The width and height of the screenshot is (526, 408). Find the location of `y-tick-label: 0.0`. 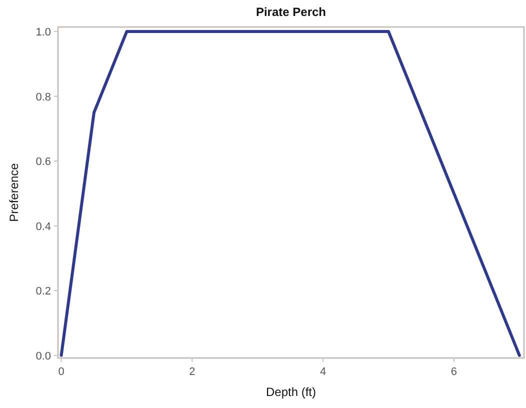

y-tick-label: 0.0 is located at coordinates (43, 356).